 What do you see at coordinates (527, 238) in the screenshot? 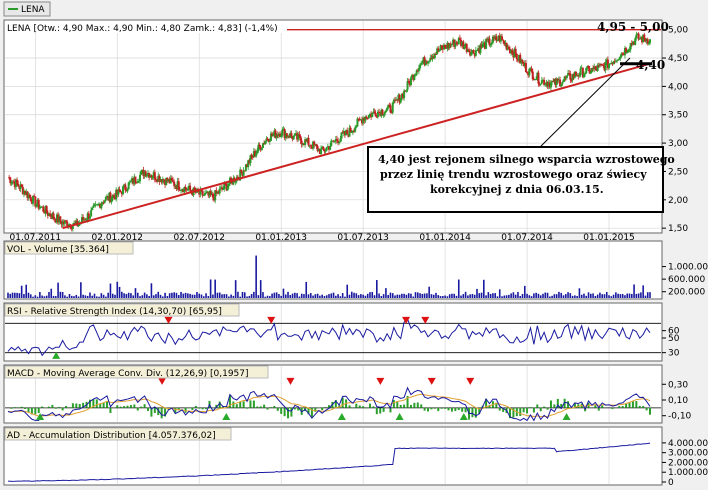
I see `x-tick-label: 01.07.2014` at bounding box center [527, 238].